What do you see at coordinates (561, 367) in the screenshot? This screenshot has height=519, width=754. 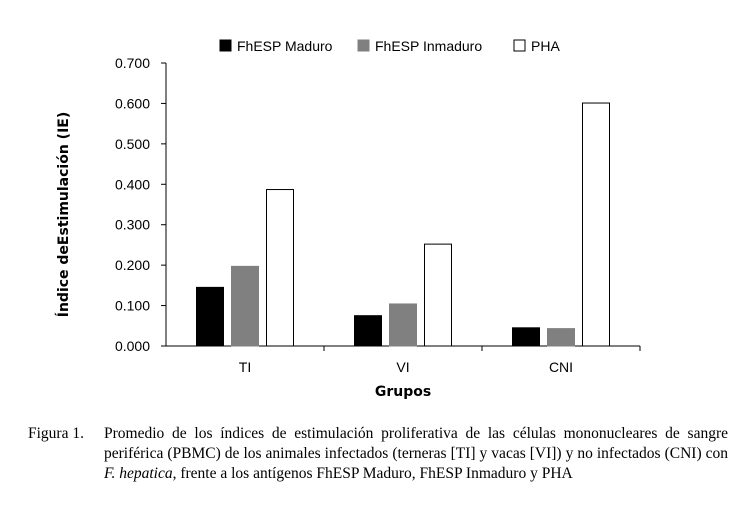 I see `x-tick-label: CNI` at bounding box center [561, 367].